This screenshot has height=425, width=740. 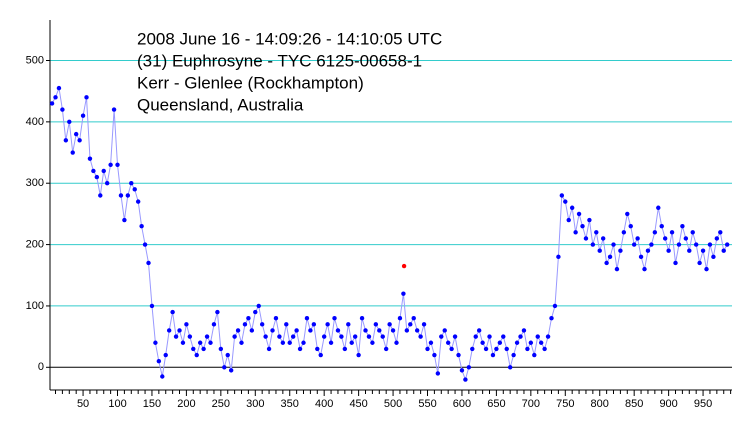 I want to click on y-tick-label: 200, so click(x=35, y=244).